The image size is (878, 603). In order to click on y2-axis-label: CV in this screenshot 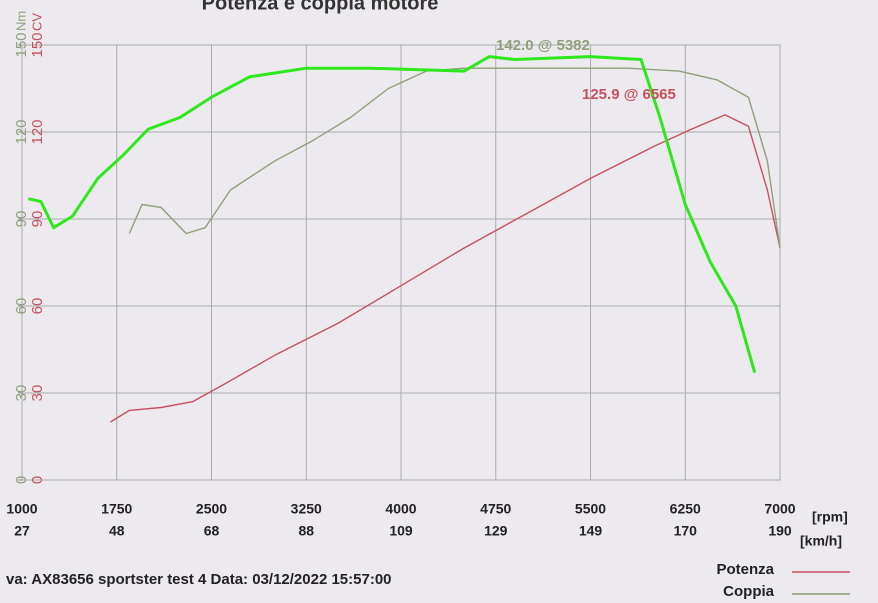, I will do `click(36, 22)`.